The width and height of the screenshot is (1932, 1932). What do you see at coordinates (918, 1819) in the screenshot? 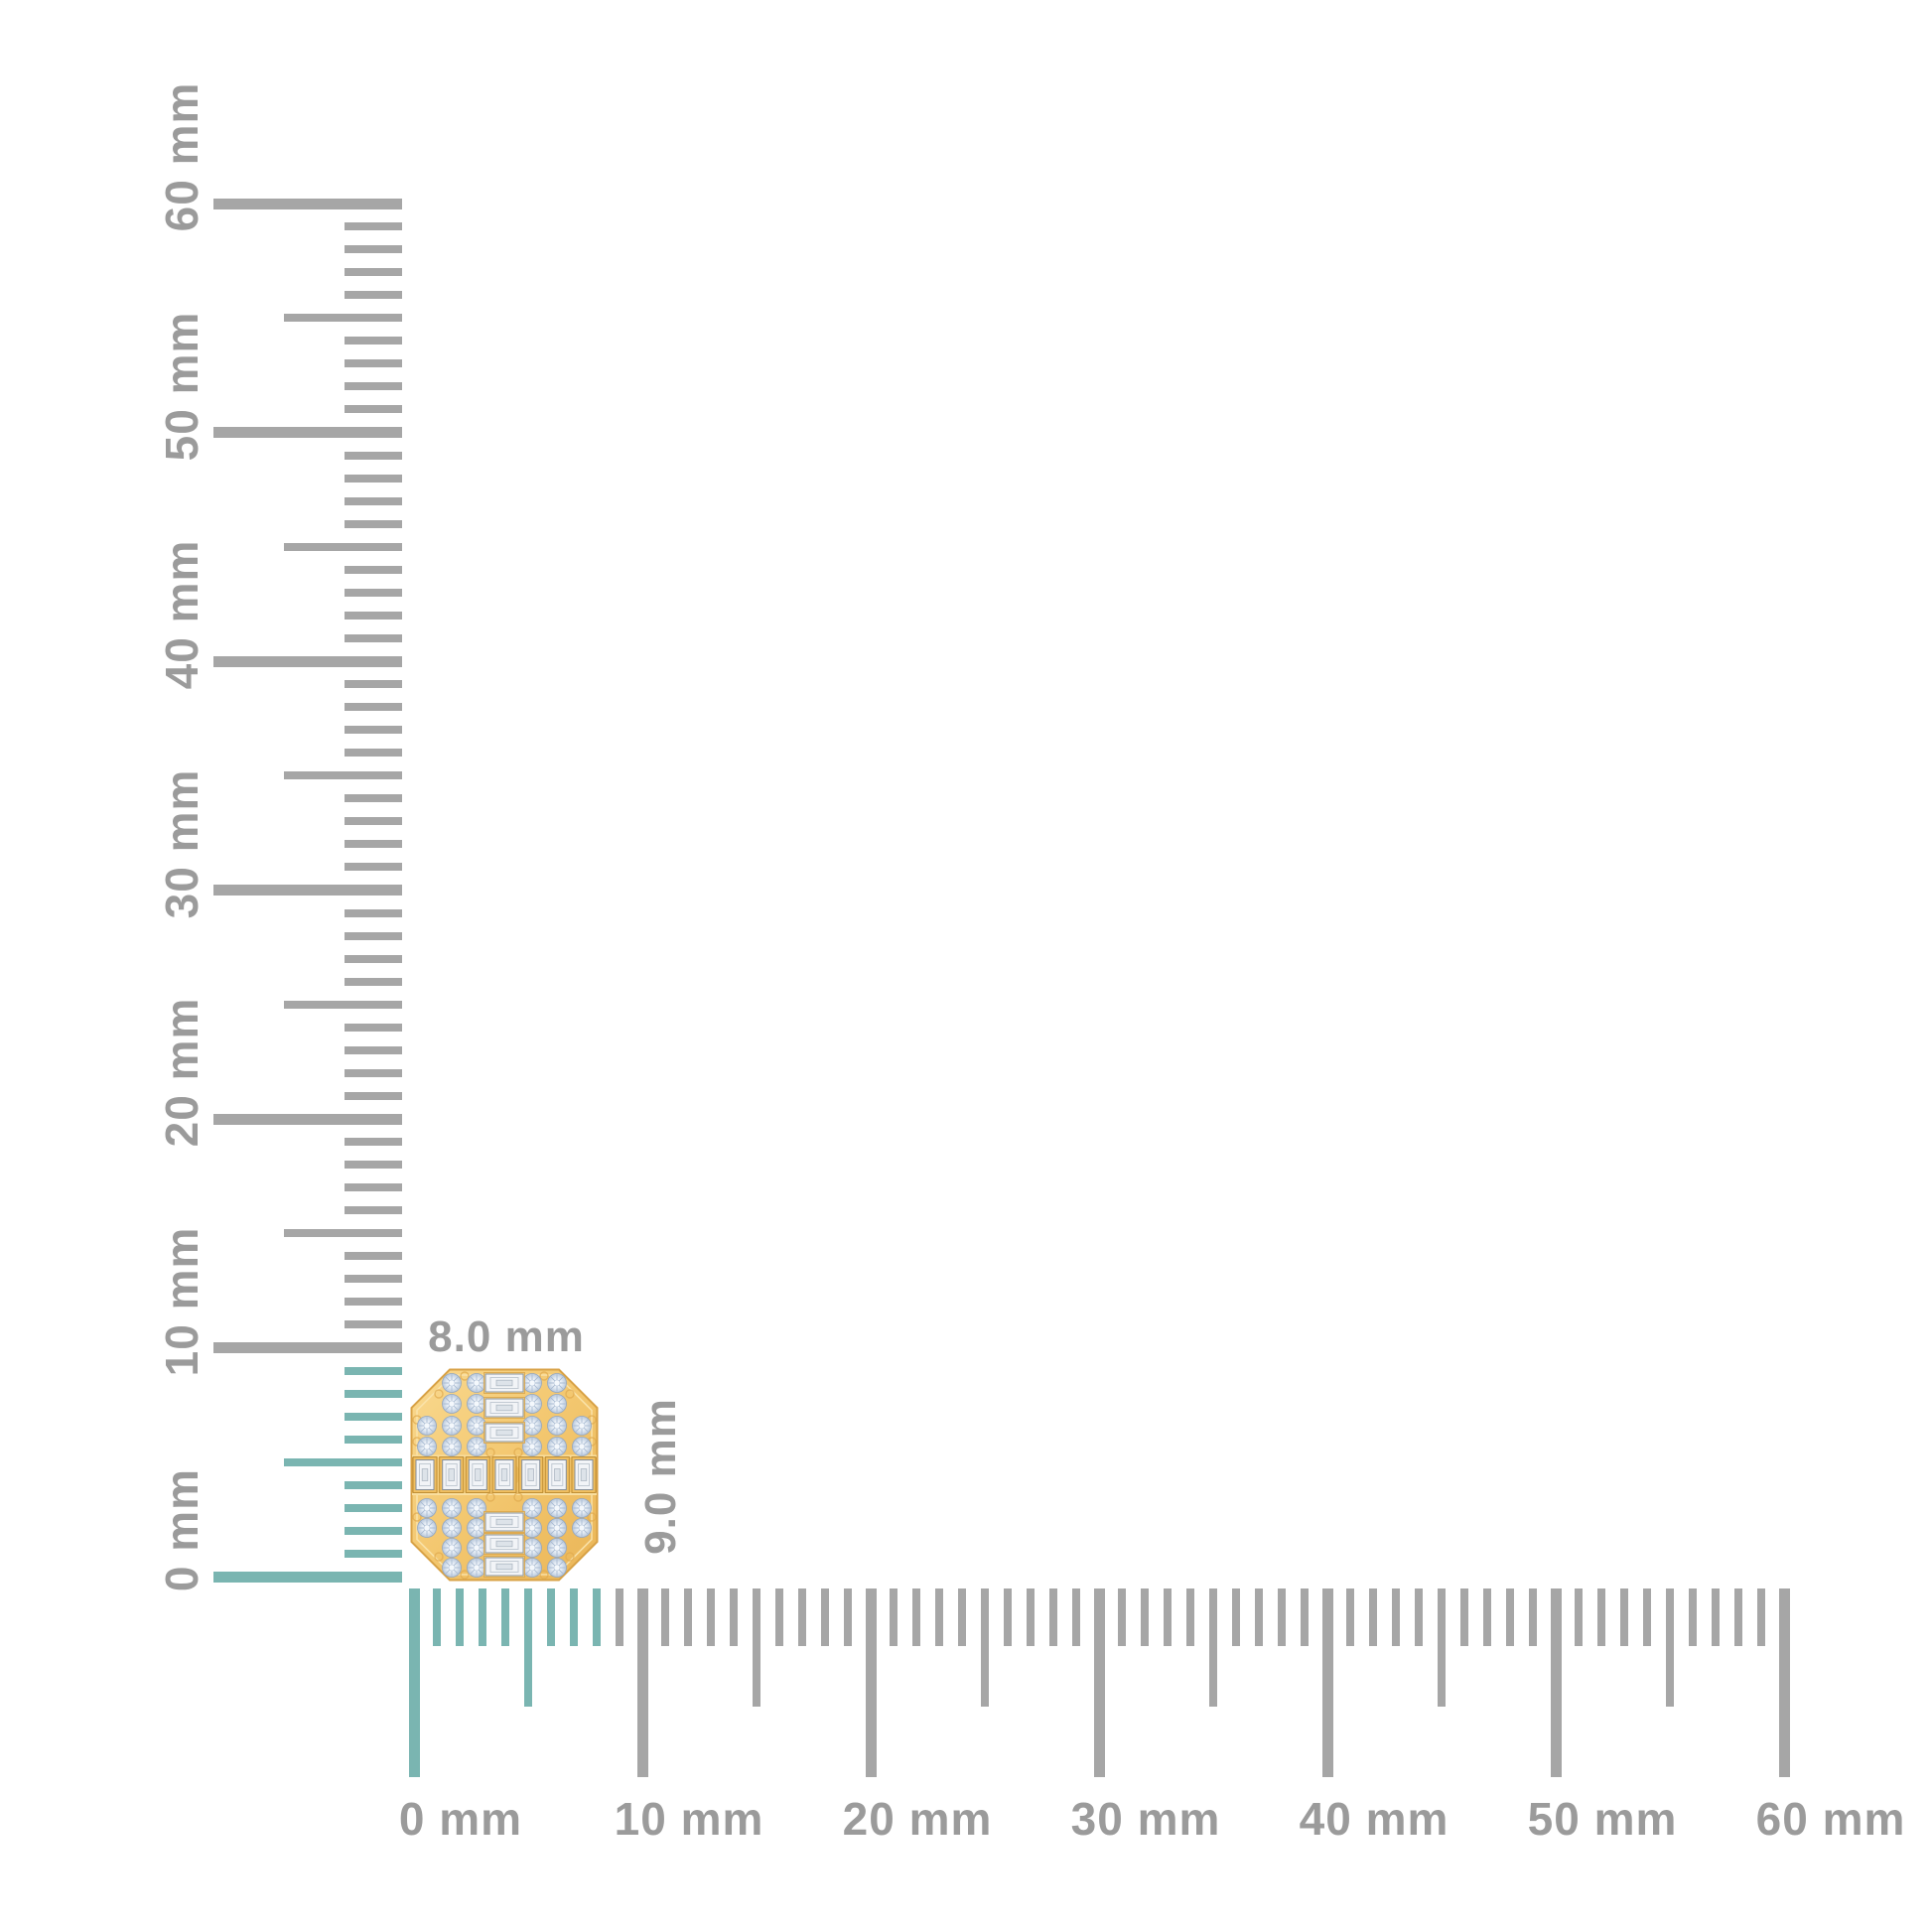
I see `h-ruler-label: 20 mm` at bounding box center [918, 1819].